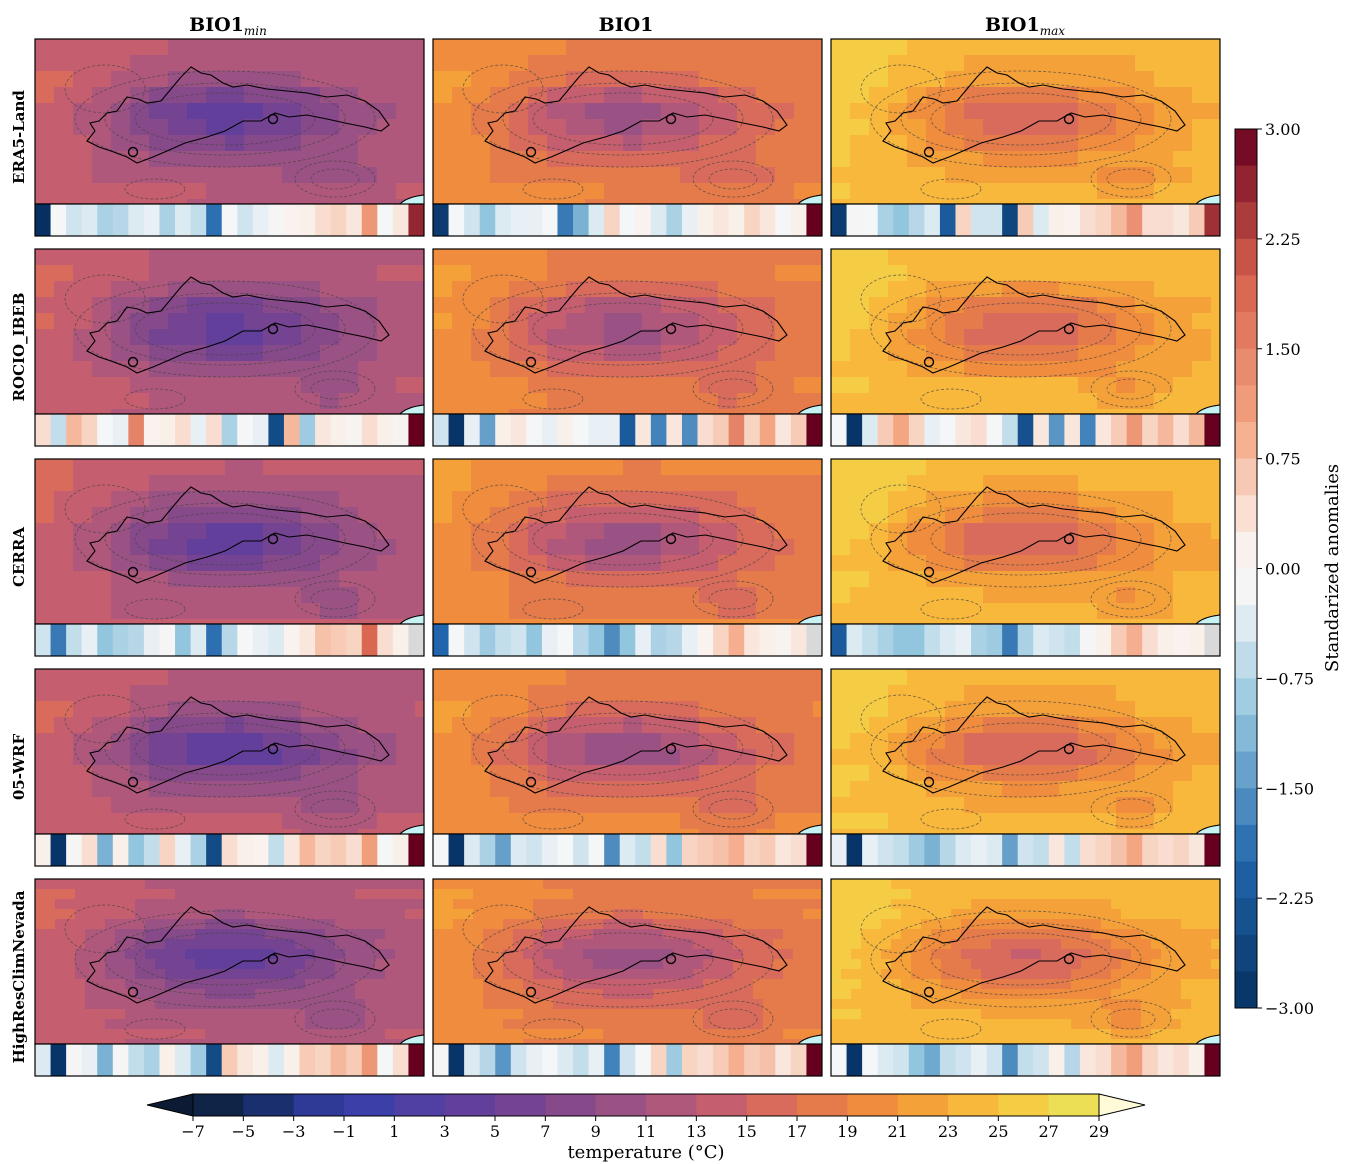  What do you see at coordinates (531, 782) in the screenshot?
I see `station-marker` at bounding box center [531, 782].